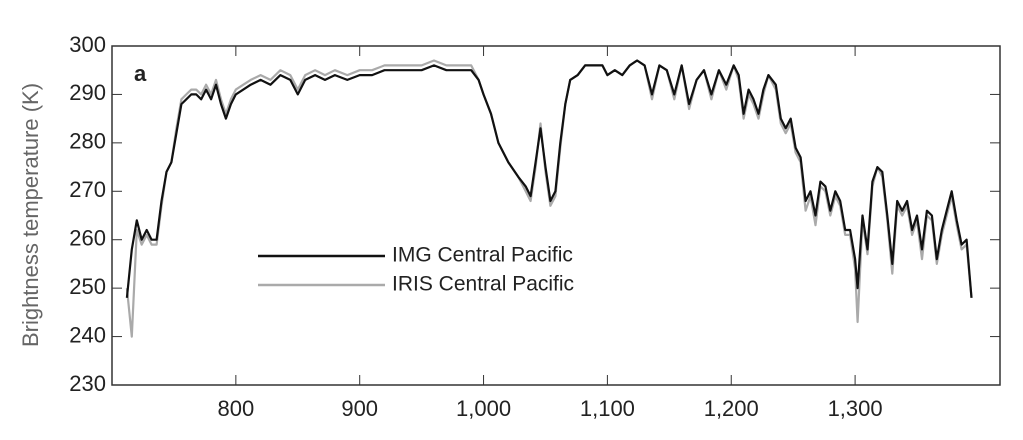 The height and width of the screenshot is (440, 1023). What do you see at coordinates (87, 238) in the screenshot?
I see `y-tick-label: 260` at bounding box center [87, 238].